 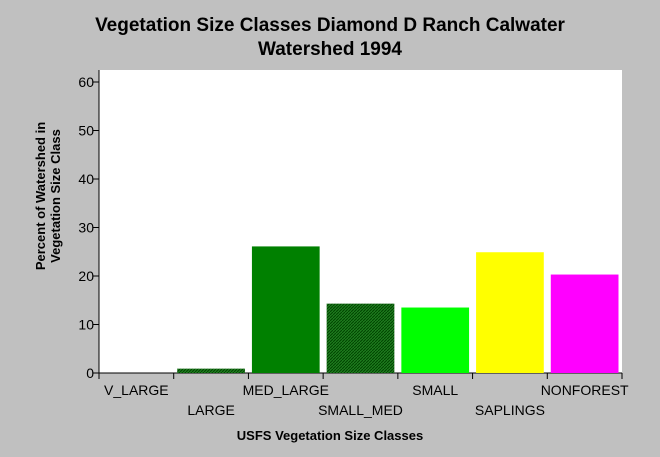 What do you see at coordinates (210, 410) in the screenshot?
I see `x-tick-label: LARGE` at bounding box center [210, 410].